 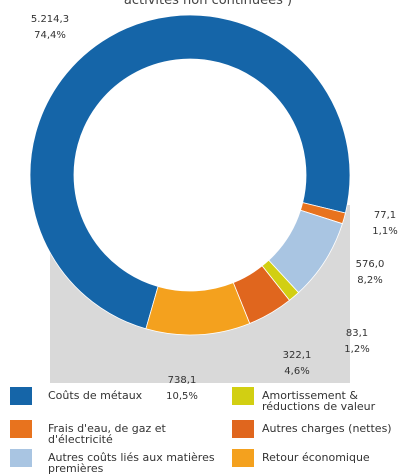 I want to click on value-label: 77,1, so click(x=385, y=215).